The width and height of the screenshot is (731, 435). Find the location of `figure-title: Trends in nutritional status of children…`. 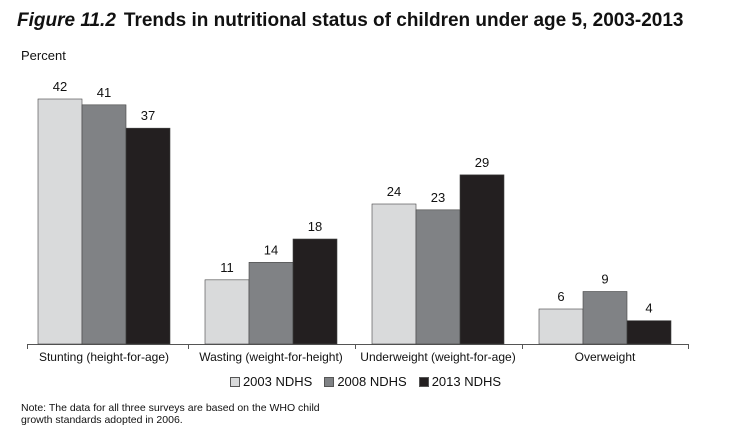

figure-title: Trends in nutritional status of children… is located at coordinates (403, 20).